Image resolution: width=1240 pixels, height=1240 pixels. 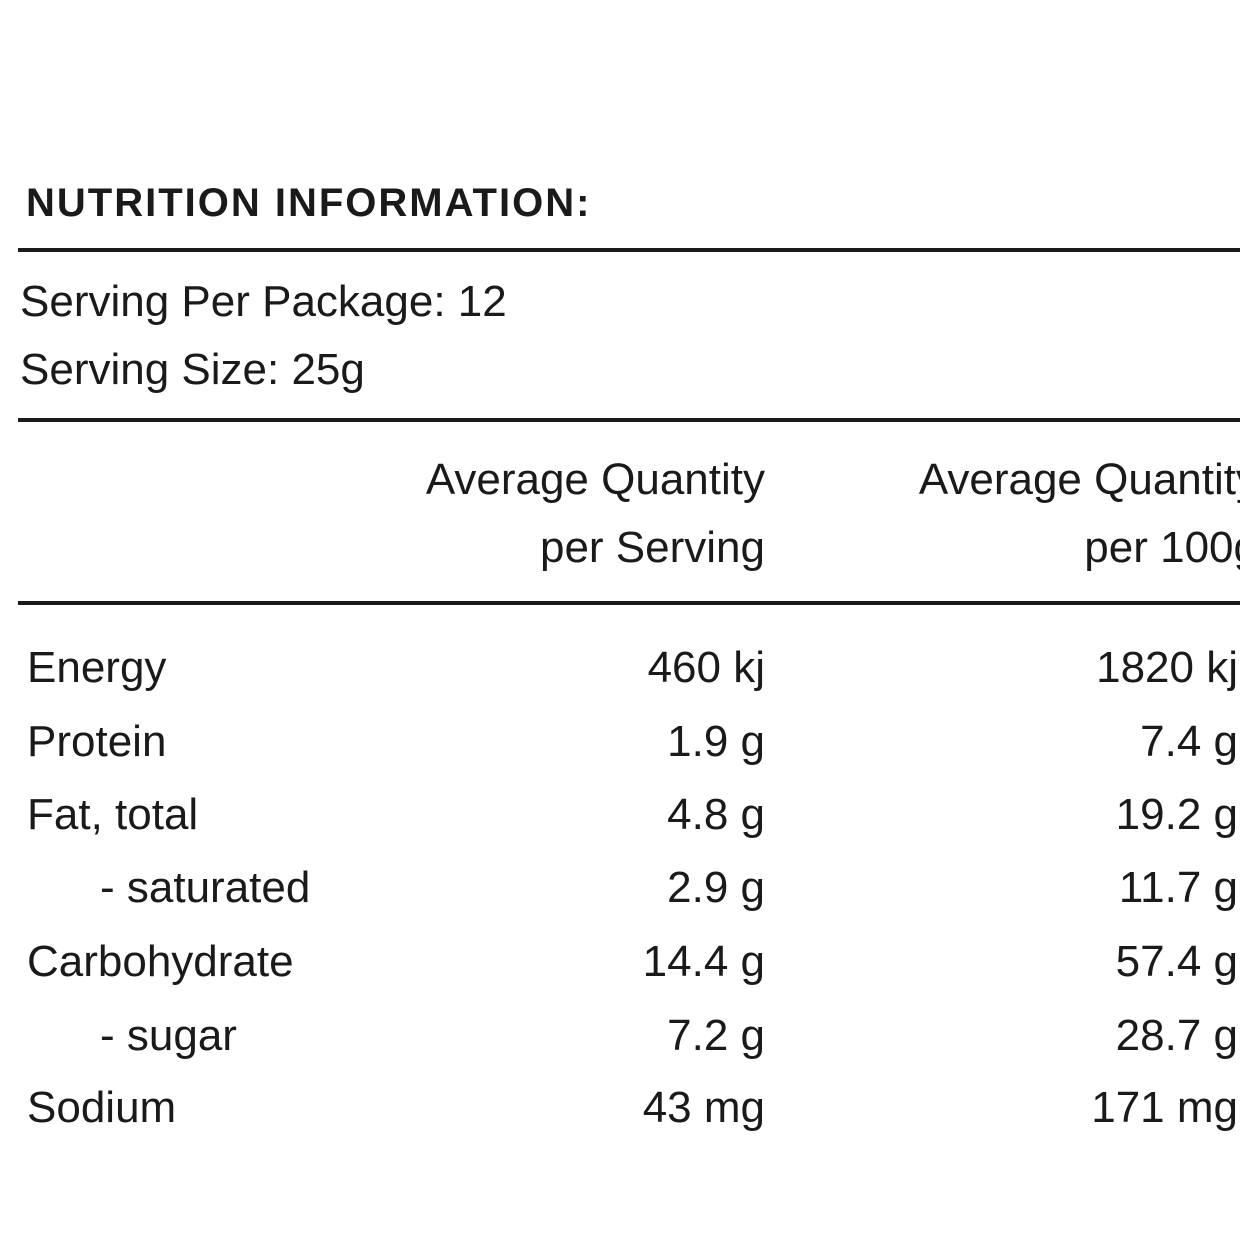 I want to click on per-100g: 28.7 g, so click(x=1176, y=1035).